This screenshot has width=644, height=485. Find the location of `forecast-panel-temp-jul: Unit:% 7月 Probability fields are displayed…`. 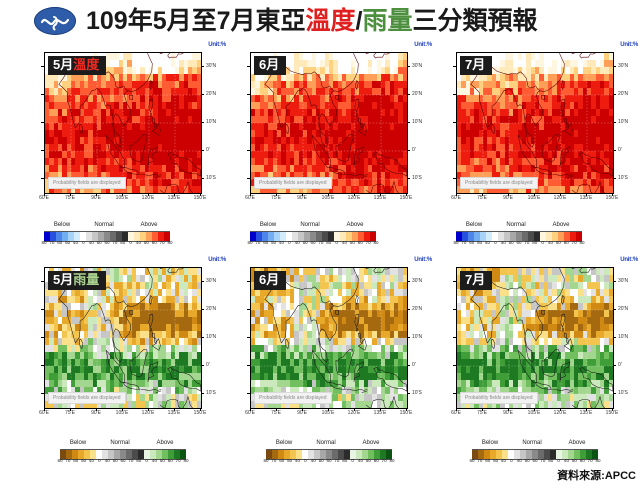

forecast-panel-temp-jul: Unit:% 7月 Probability fields are displayed… is located at coordinates (538, 124).